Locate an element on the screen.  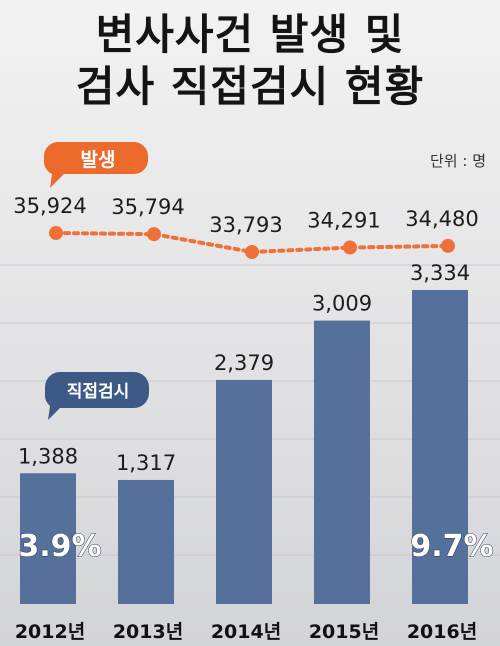
legend-inspection-label: 직접검시 is located at coordinates (98, 392).